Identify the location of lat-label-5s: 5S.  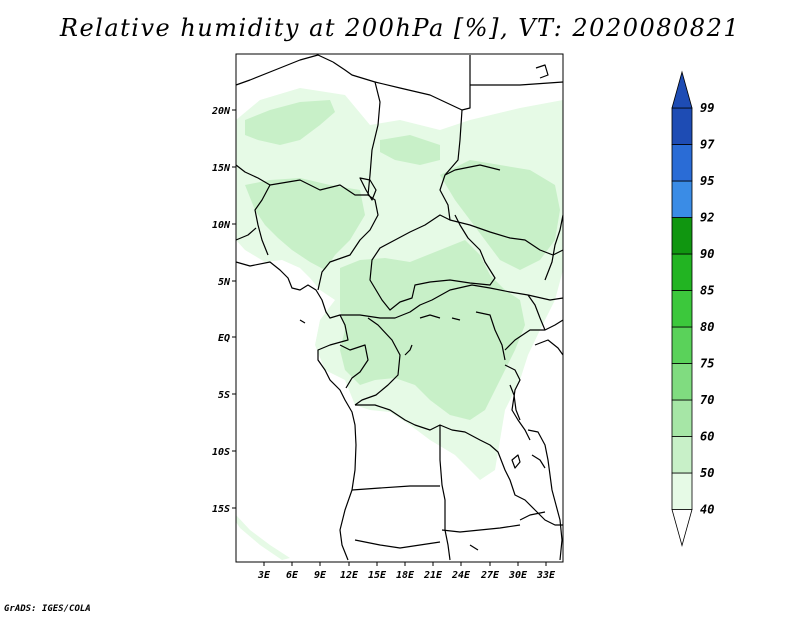
(224, 395).